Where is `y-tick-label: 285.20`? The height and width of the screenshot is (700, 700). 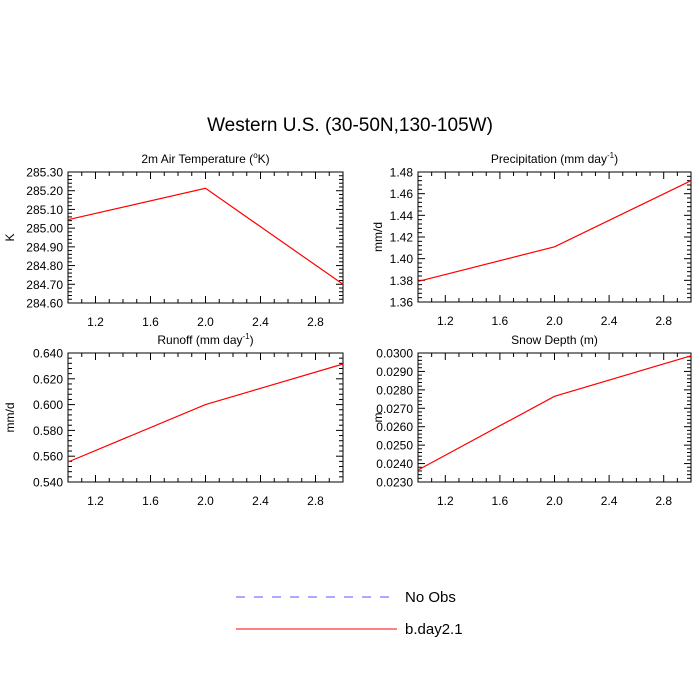
y-tick-label: 285.20 is located at coordinates (44, 191).